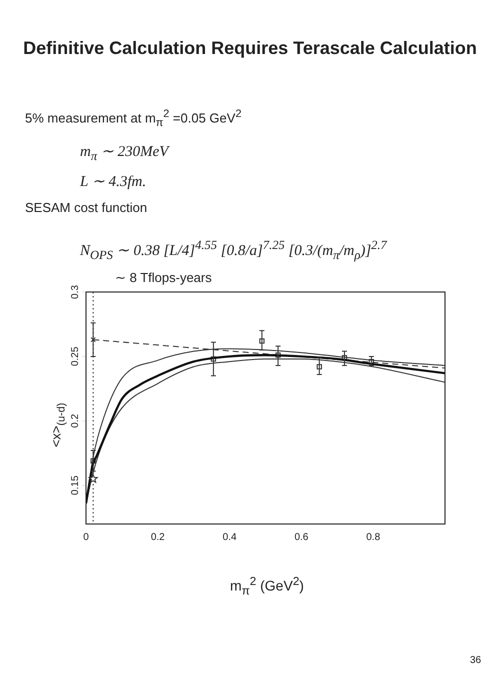  I want to click on x-tick-label: 0.4, so click(229, 537).